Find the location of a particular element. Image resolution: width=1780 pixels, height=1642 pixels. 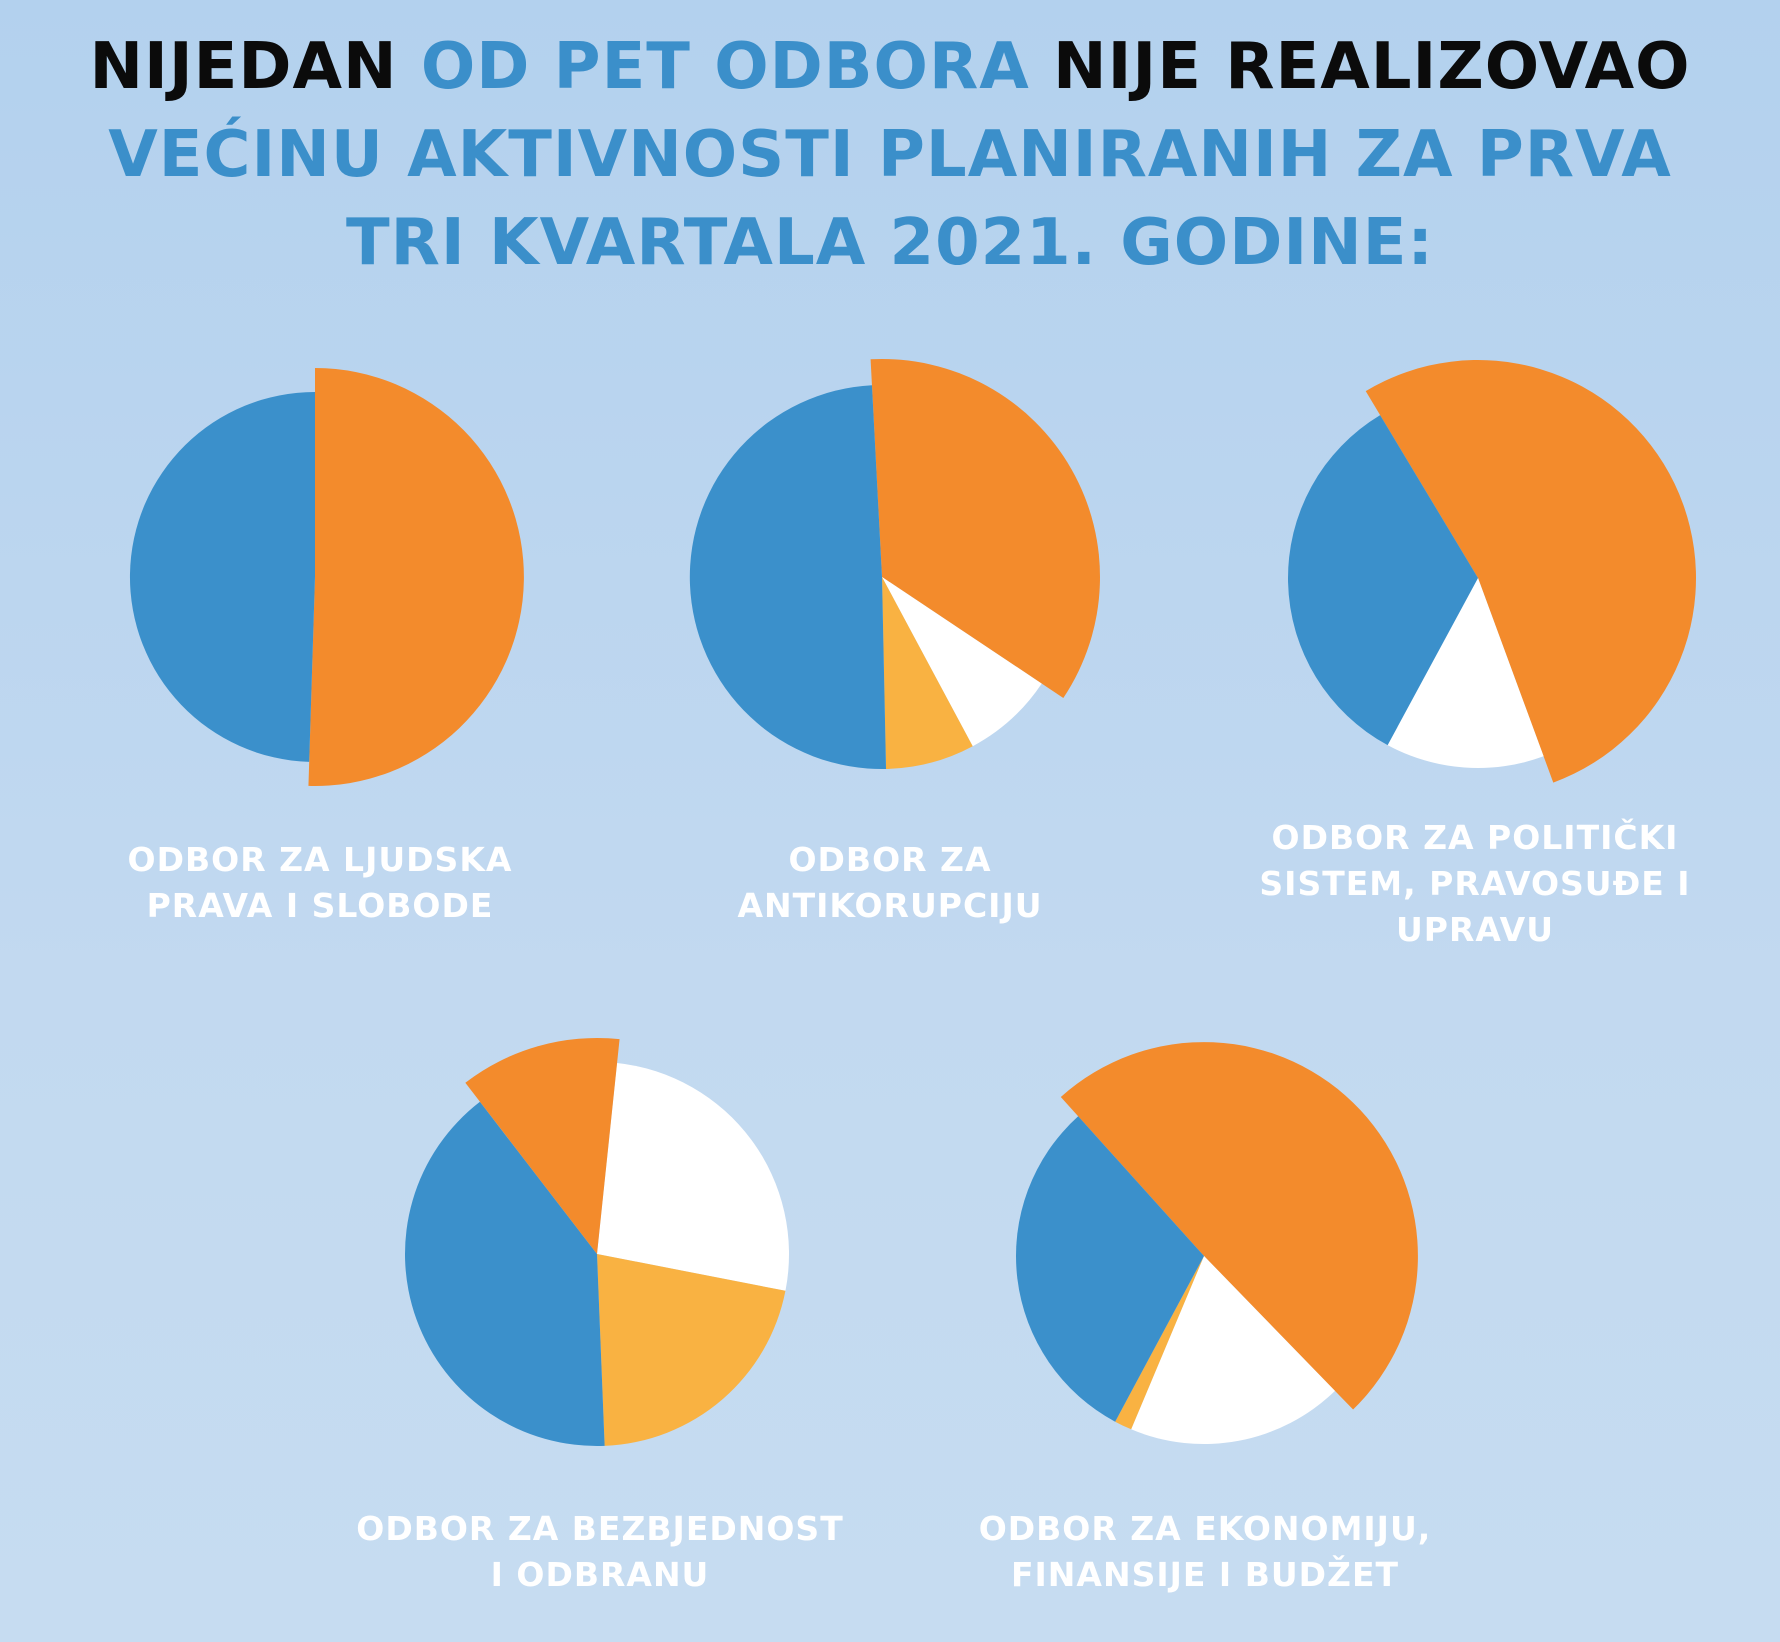

pie-label-line: ANTIKORUPCIJU is located at coordinates (890, 905).